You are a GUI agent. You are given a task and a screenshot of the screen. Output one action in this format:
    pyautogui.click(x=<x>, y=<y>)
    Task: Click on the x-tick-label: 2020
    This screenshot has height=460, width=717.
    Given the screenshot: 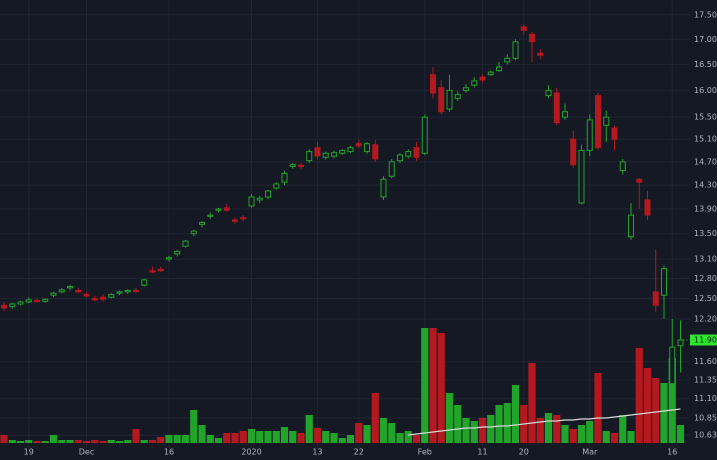 What is the action you would take?
    pyautogui.click(x=251, y=452)
    